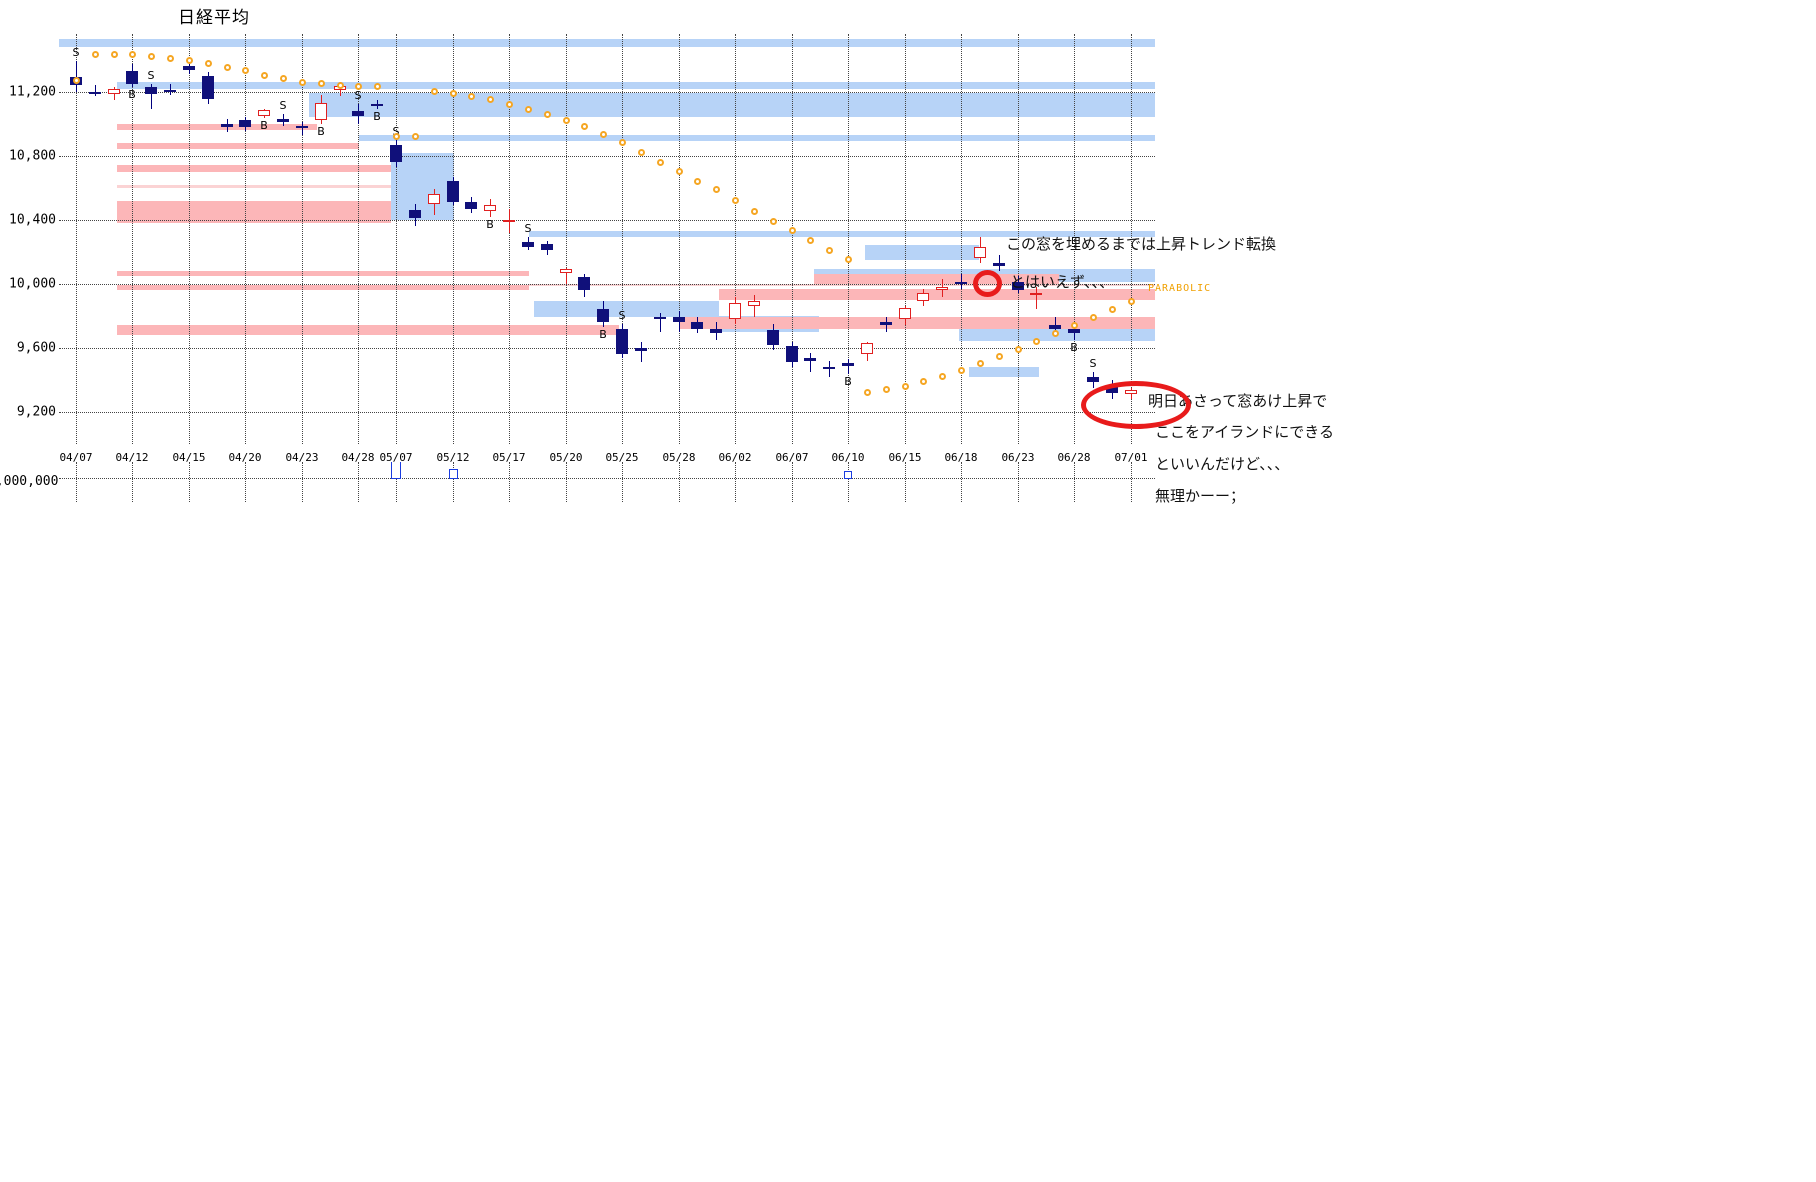 Image resolution: width=1816 pixels, height=1182 pixels. I want to click on annotation-bottom-line2: ここをアイランドにできる, so click(1244, 432).